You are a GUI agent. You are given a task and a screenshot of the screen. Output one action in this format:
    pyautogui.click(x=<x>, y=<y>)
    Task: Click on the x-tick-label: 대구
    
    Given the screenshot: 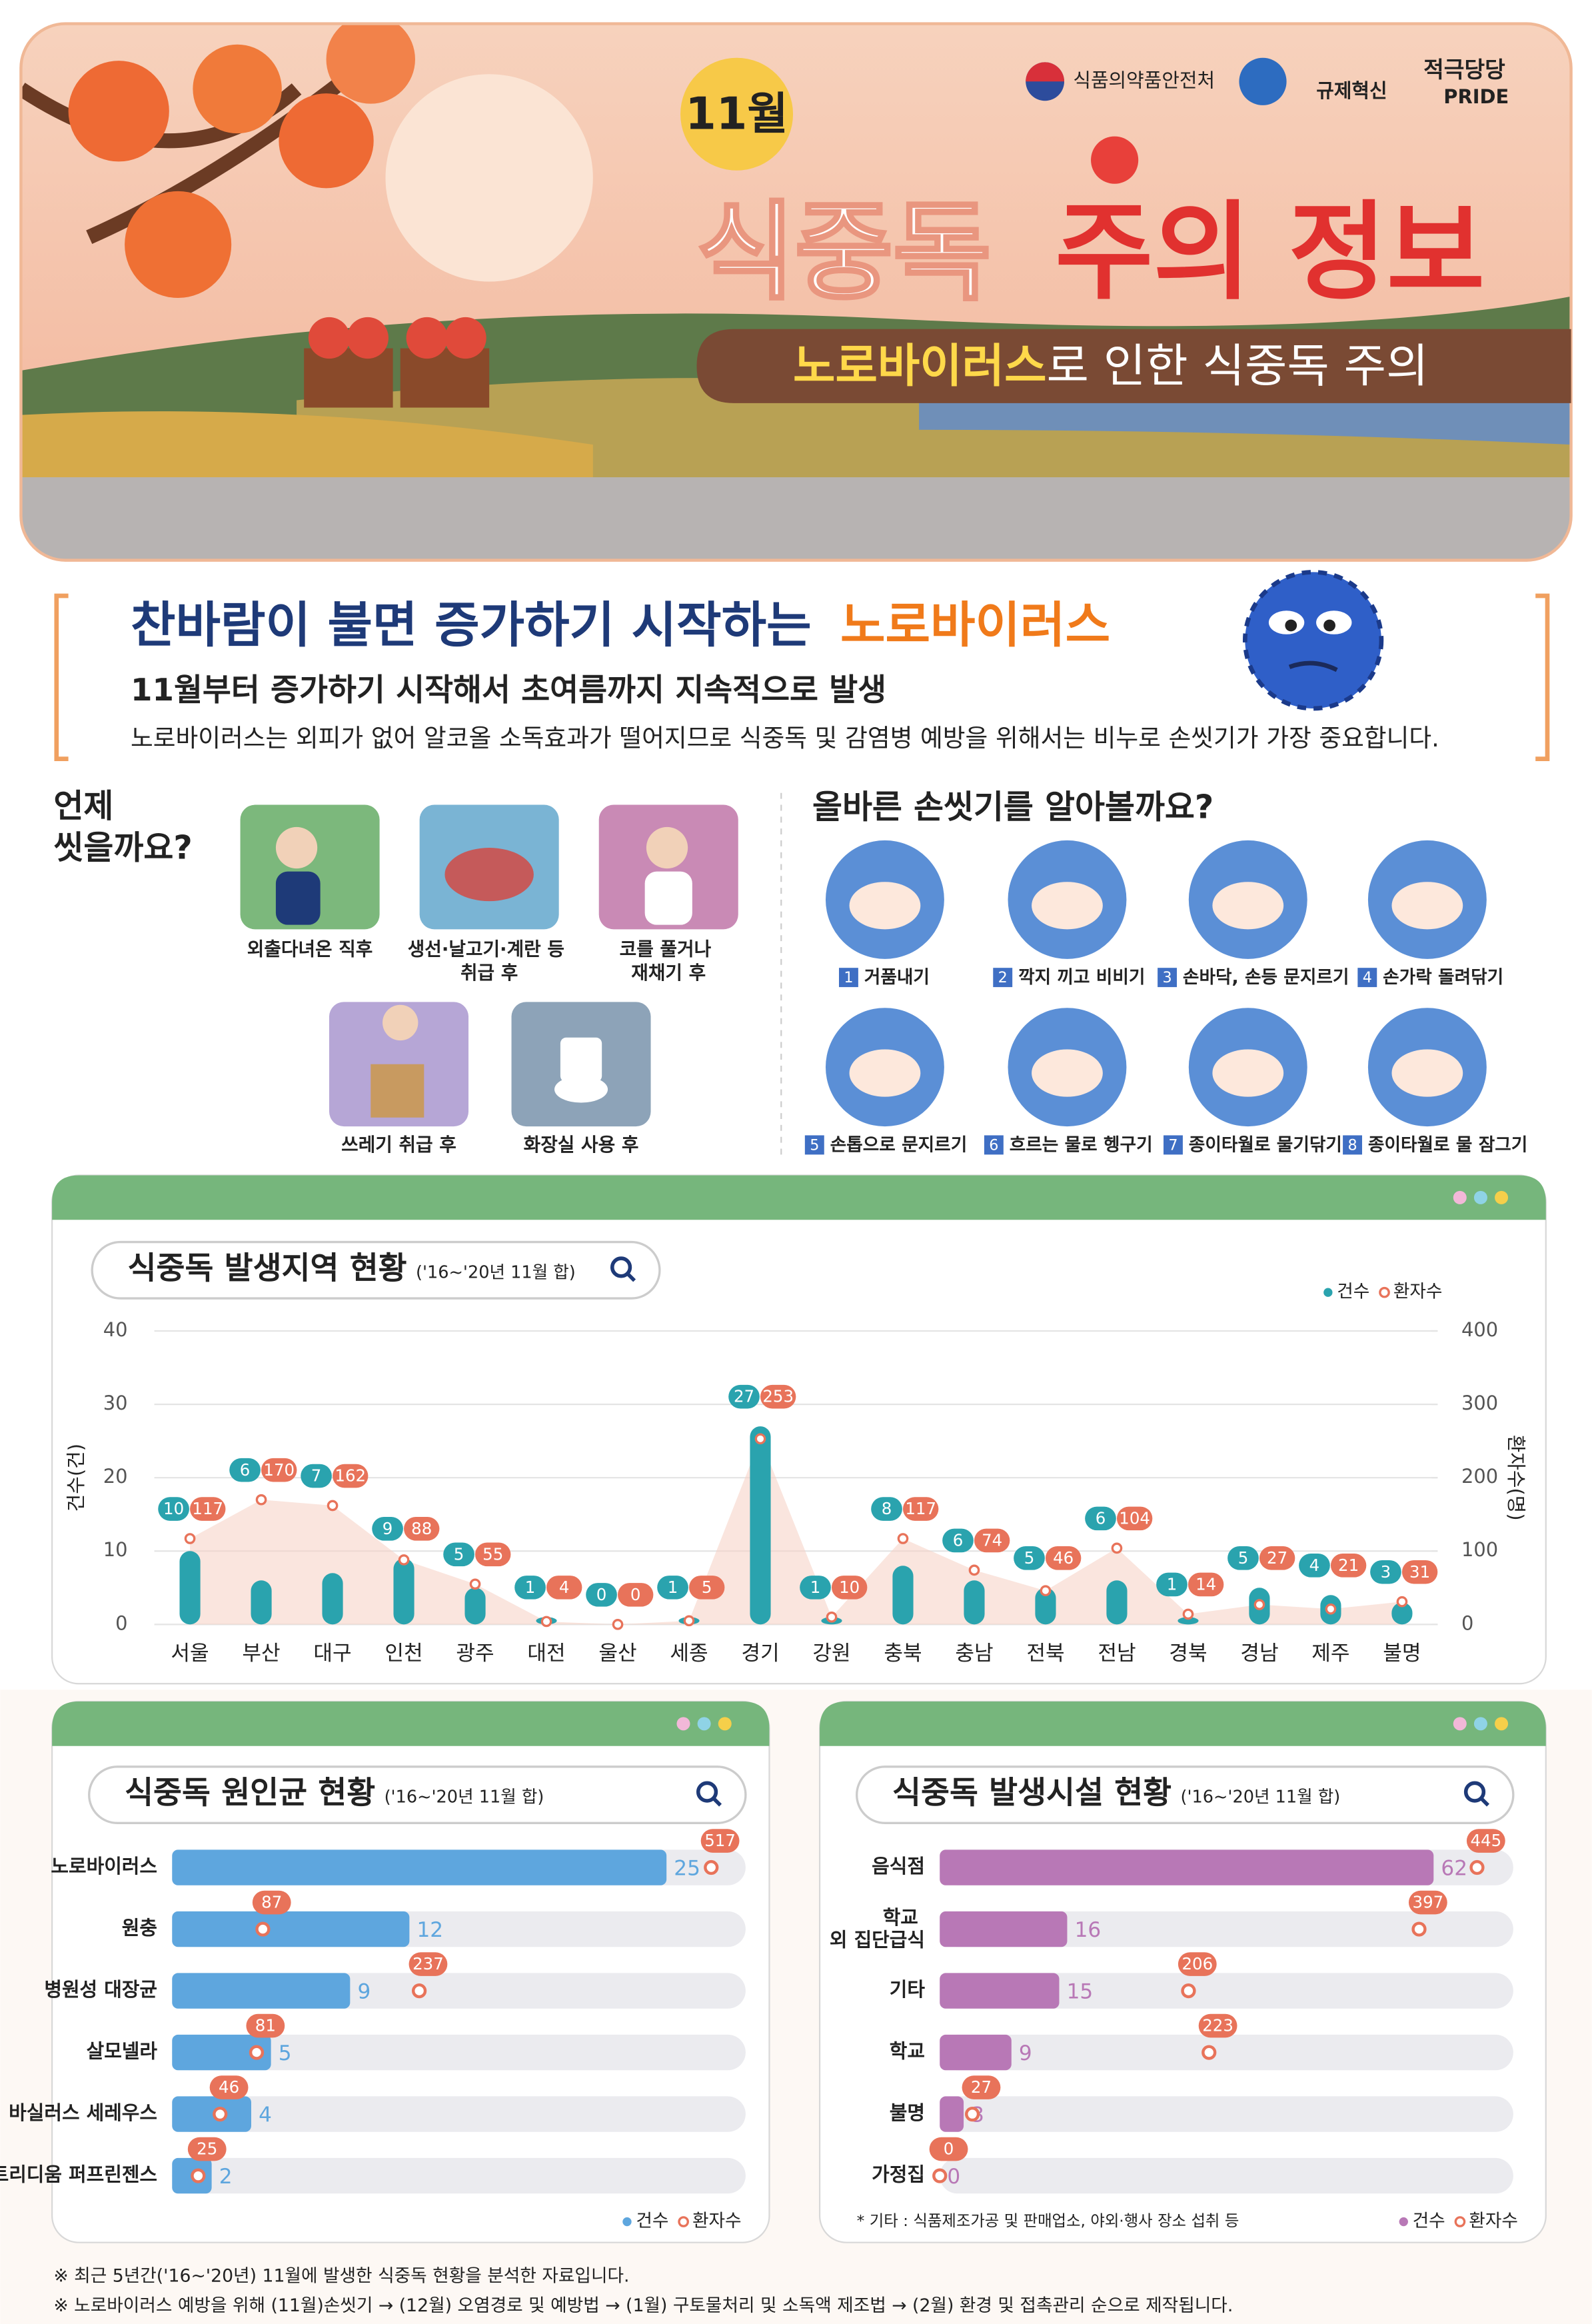 What is the action you would take?
    pyautogui.click(x=332, y=1654)
    